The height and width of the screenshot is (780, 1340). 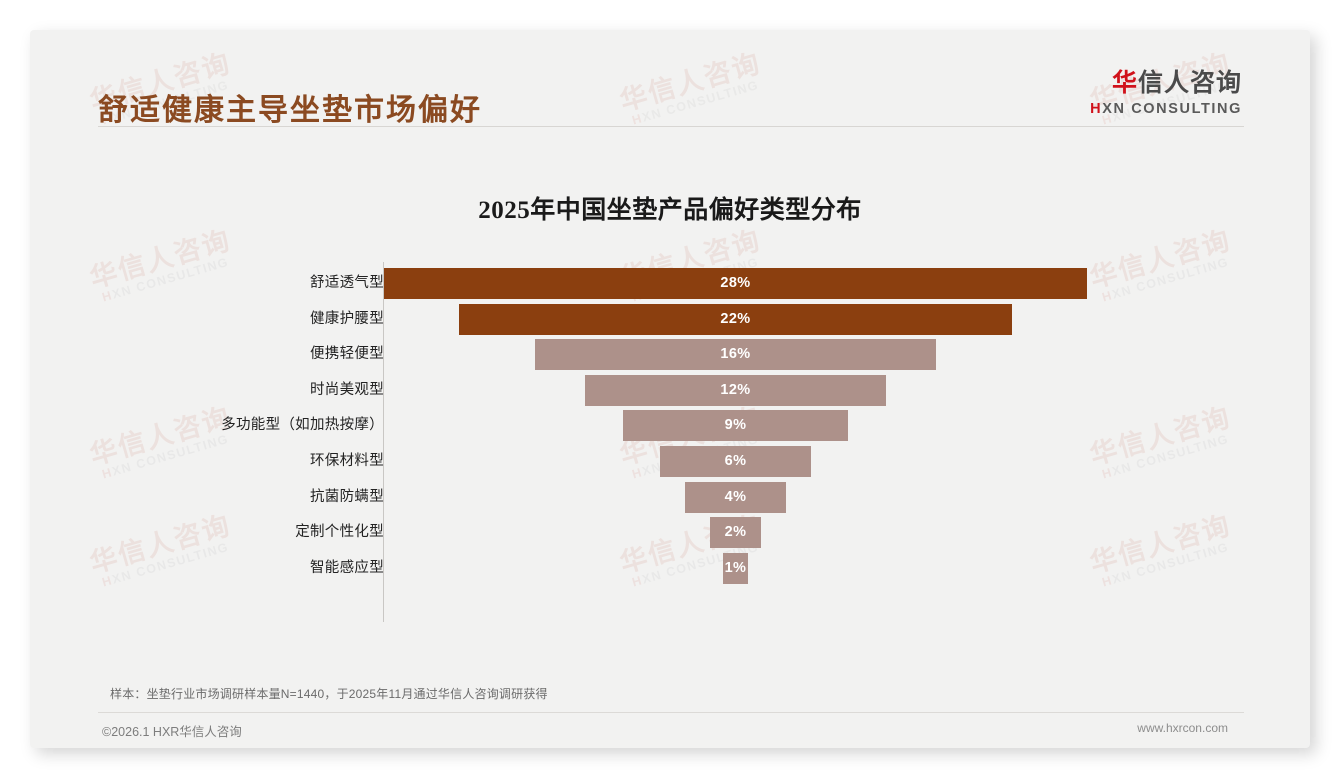 I want to click on logo-english-accent: H, so click(x=1096, y=108).